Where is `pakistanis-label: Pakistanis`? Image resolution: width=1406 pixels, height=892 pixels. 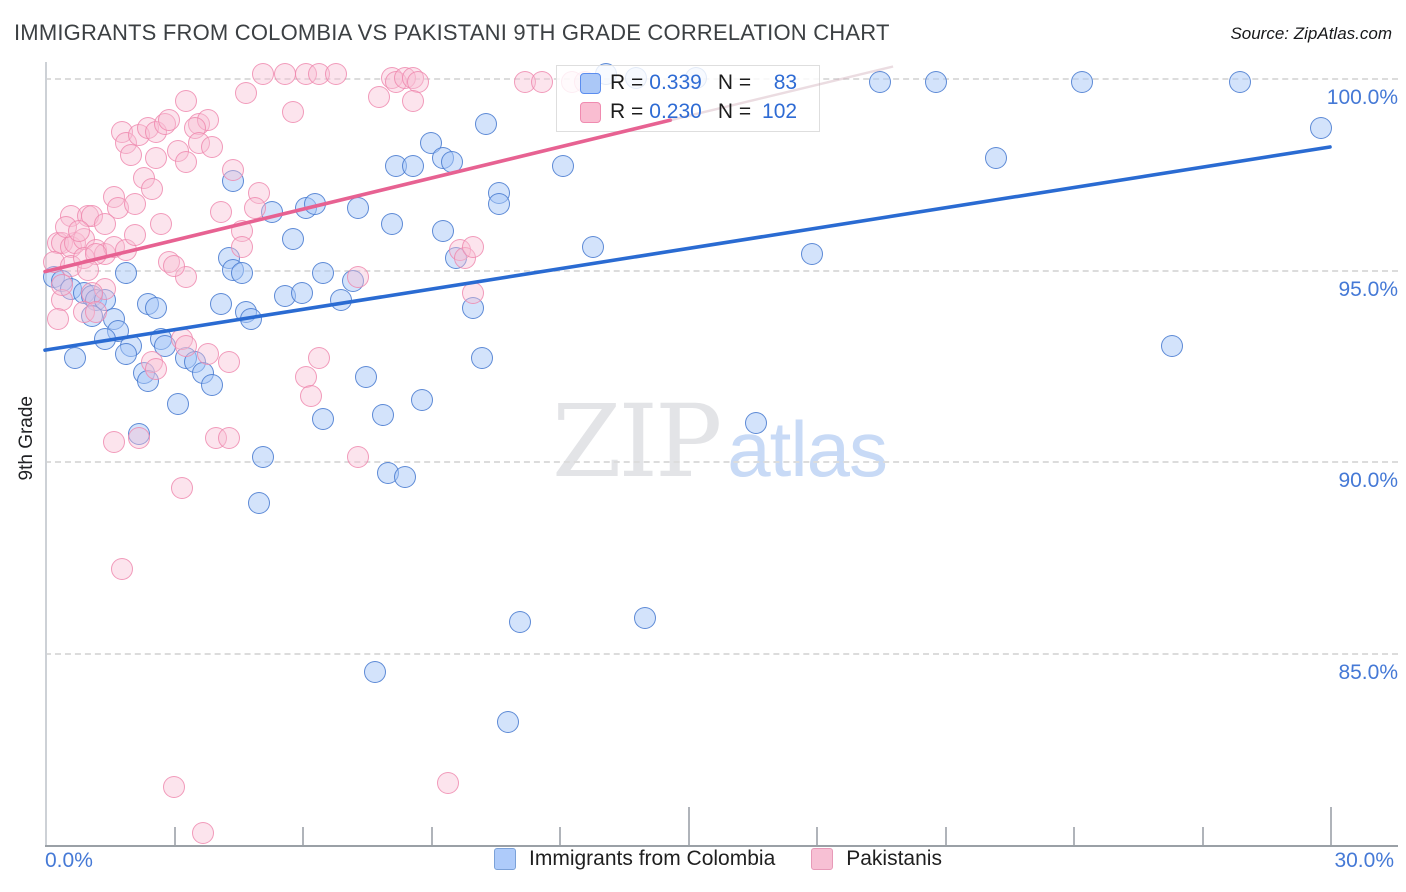 pakistanis-label: Pakistanis is located at coordinates (894, 858).